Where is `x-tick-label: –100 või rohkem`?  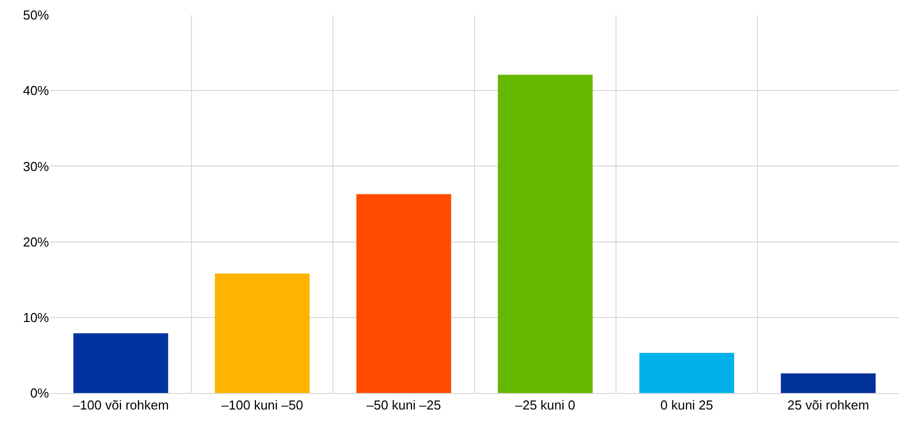 x-tick-label: –100 või rohkem is located at coordinates (120, 405).